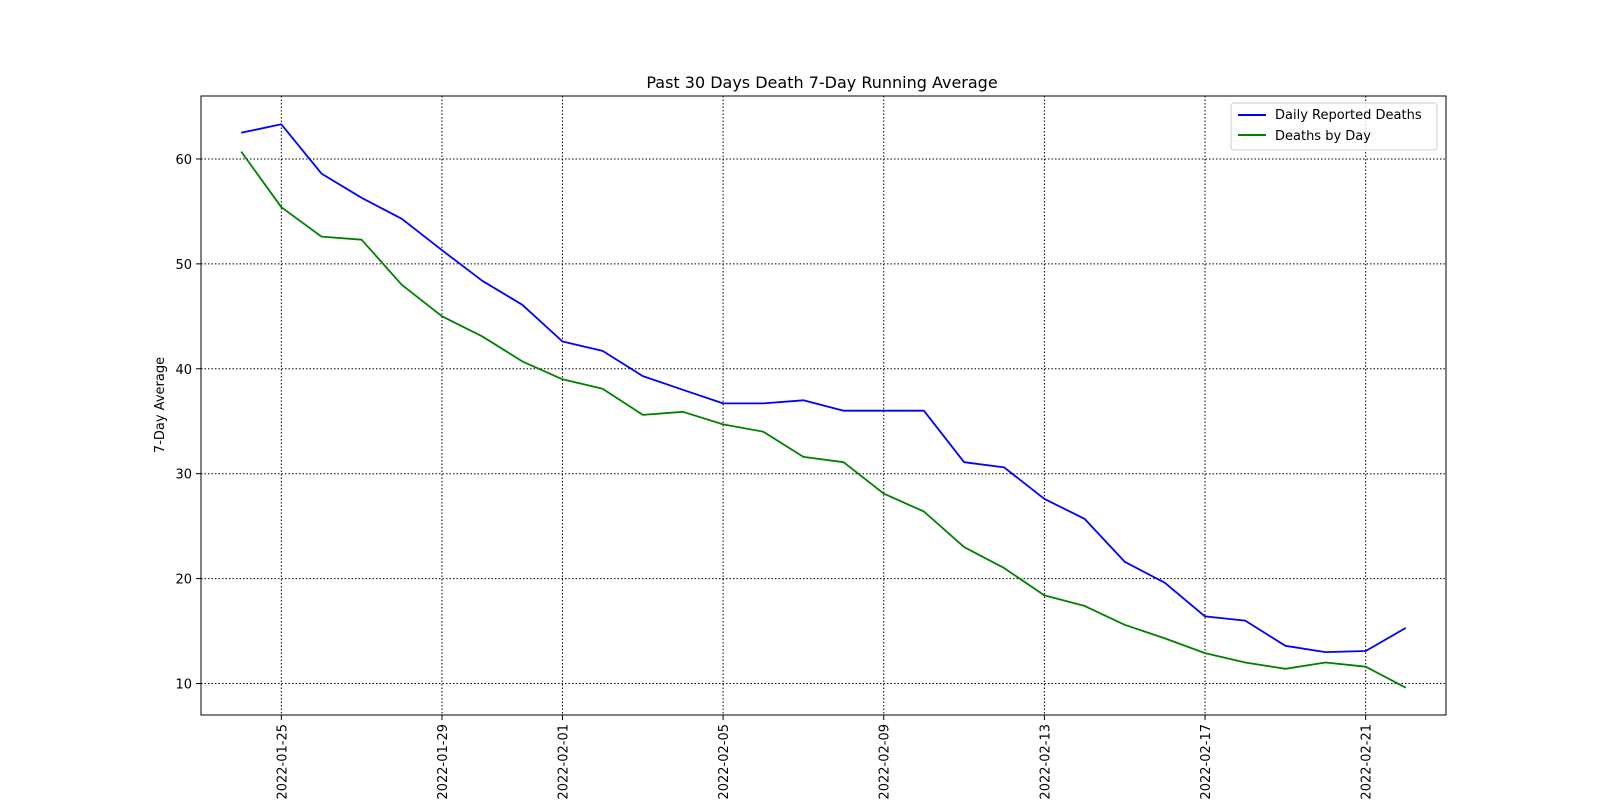  What do you see at coordinates (1367, 762) in the screenshot?
I see `x-tick-label: 2022-02-21` at bounding box center [1367, 762].